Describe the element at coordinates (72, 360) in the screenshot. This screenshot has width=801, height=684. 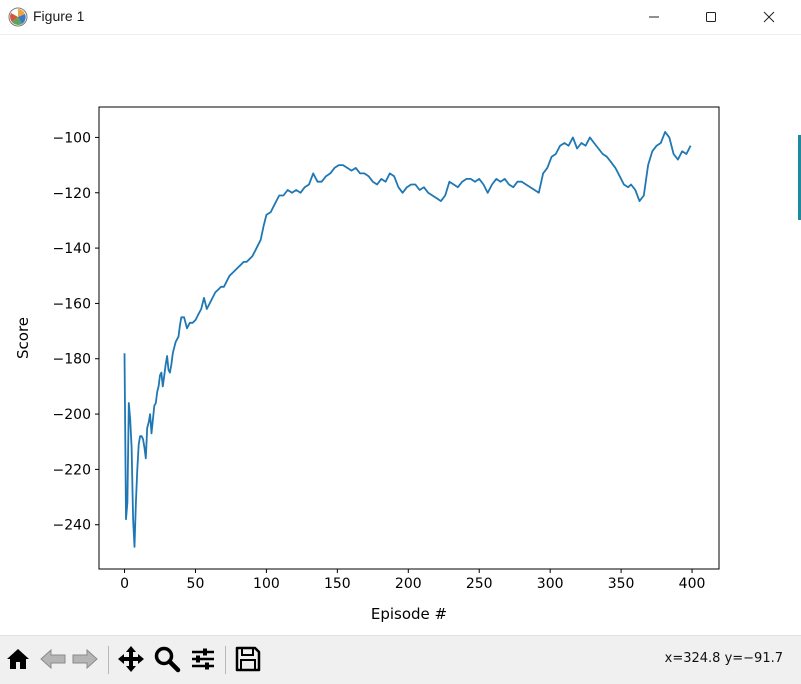
I see `y-tick-label: −180` at that location.